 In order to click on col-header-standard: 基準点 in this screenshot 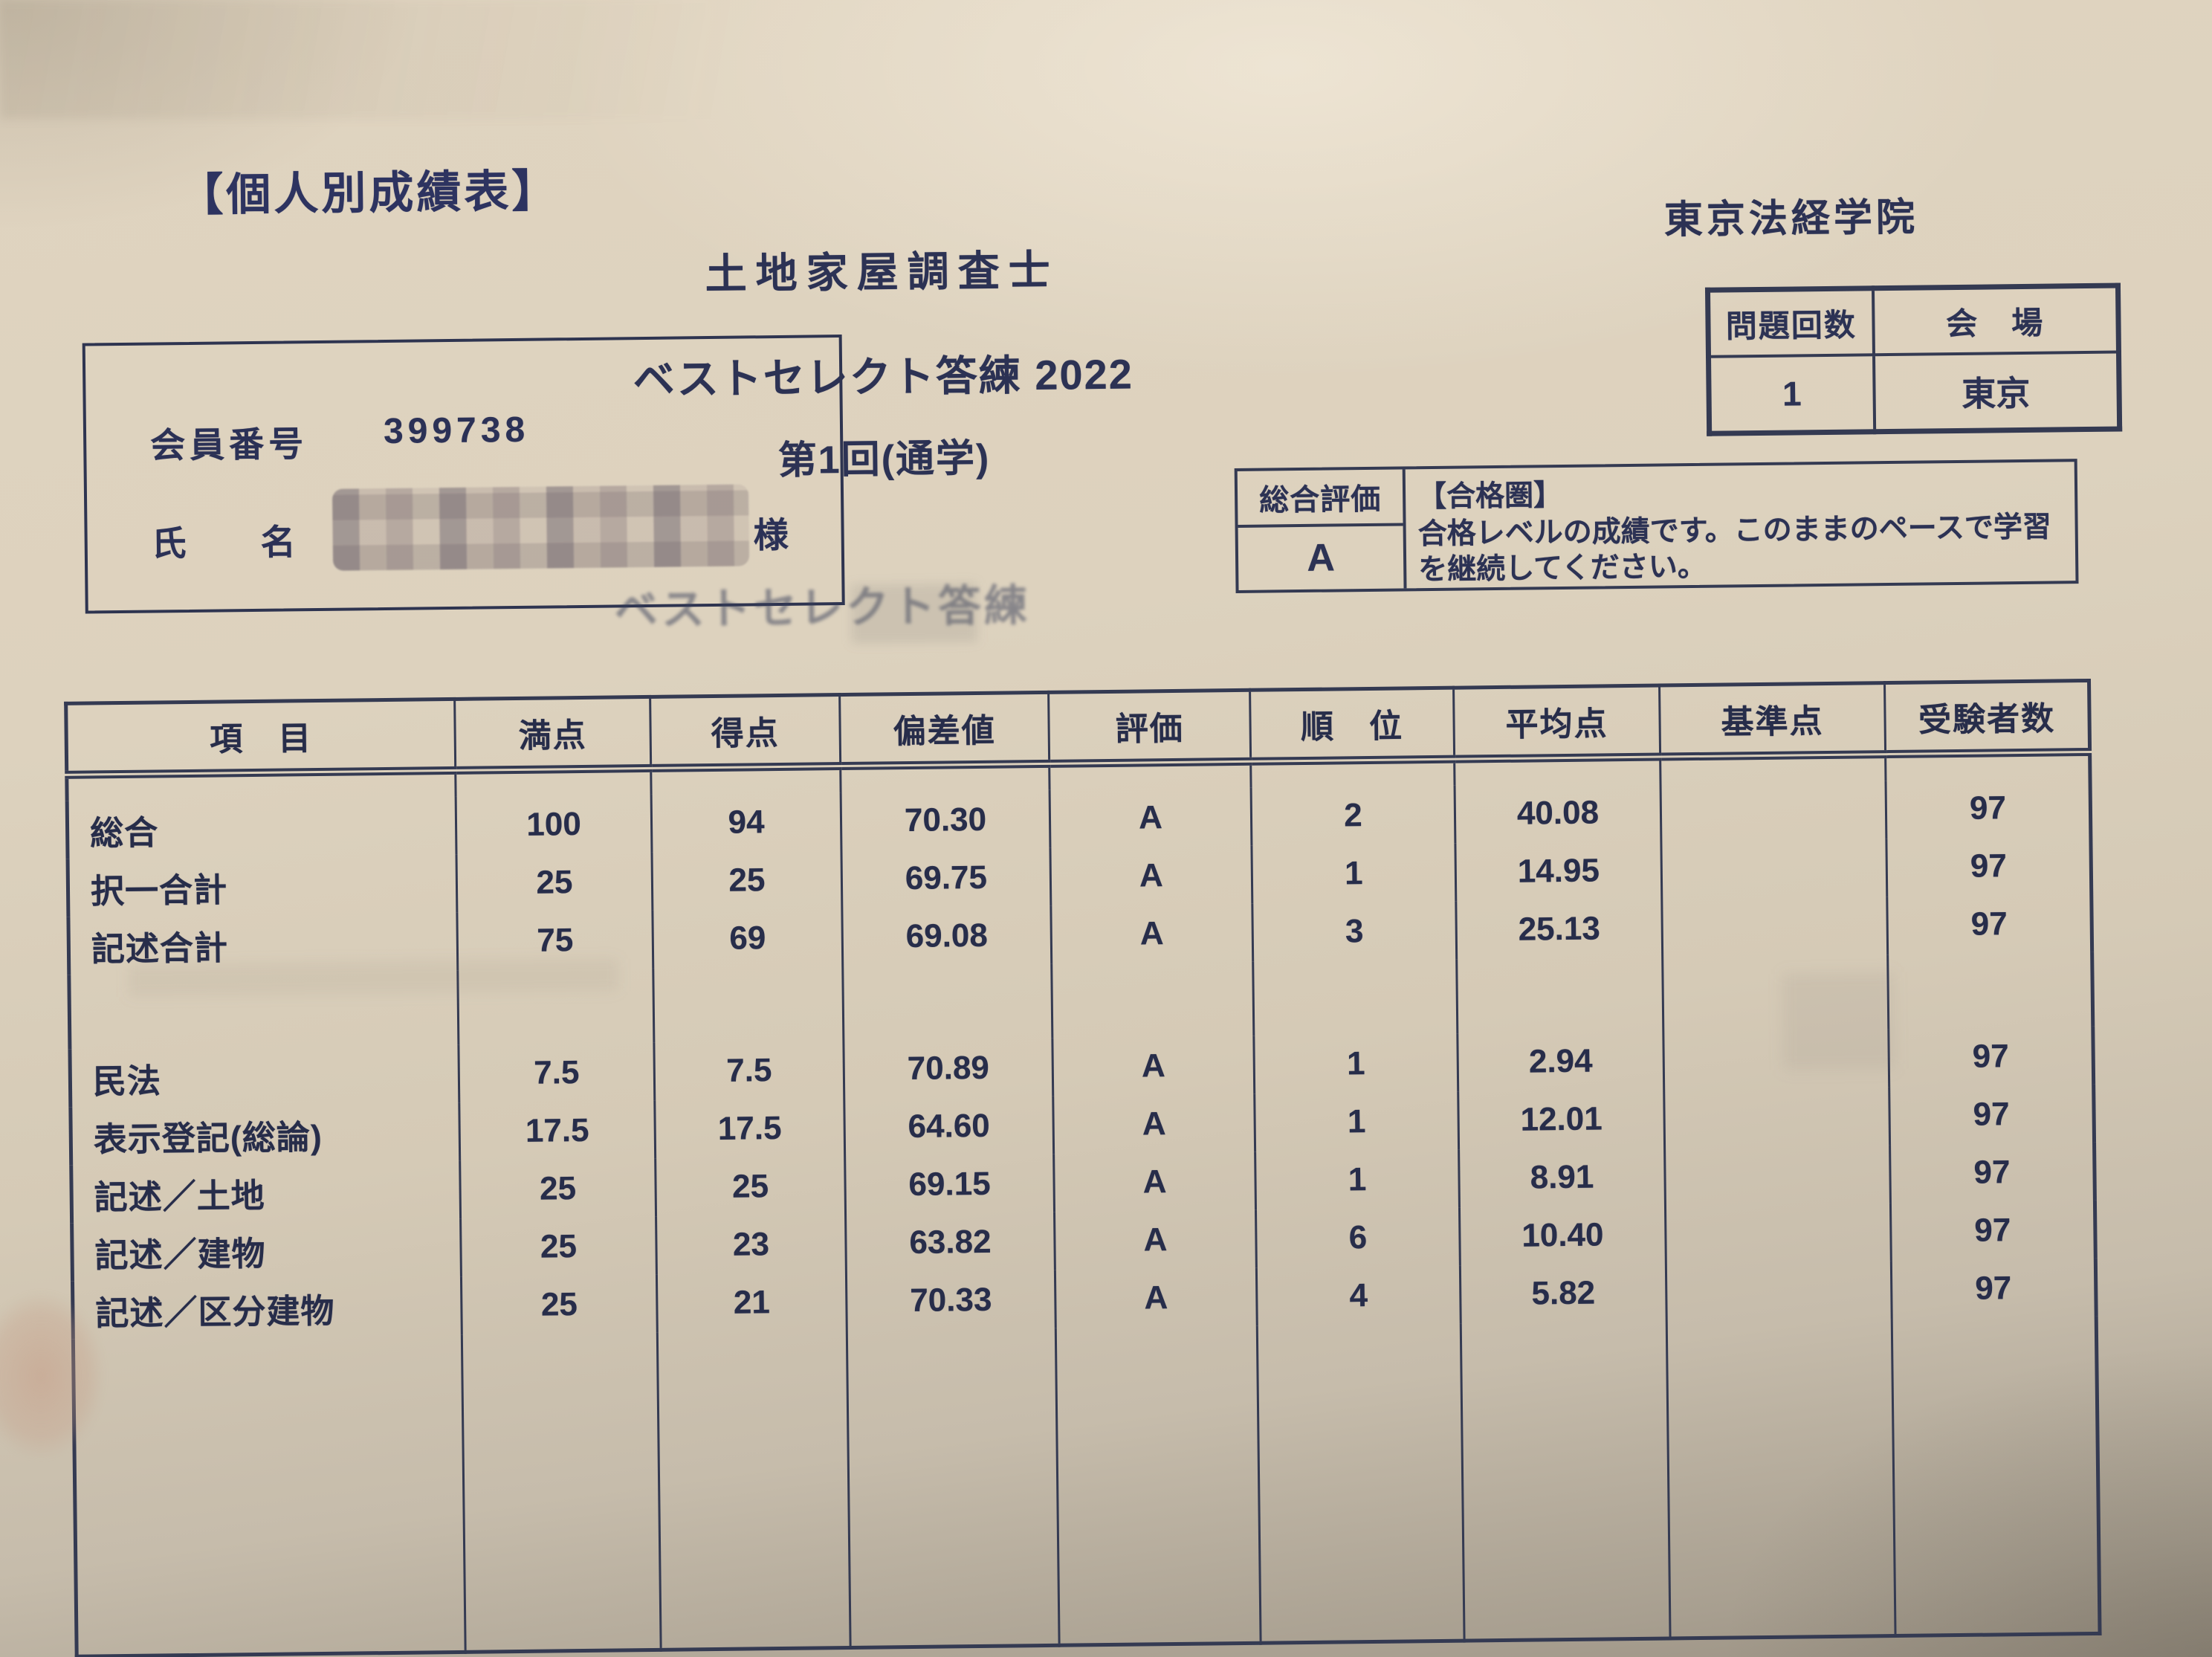, I will do `click(1772, 720)`.